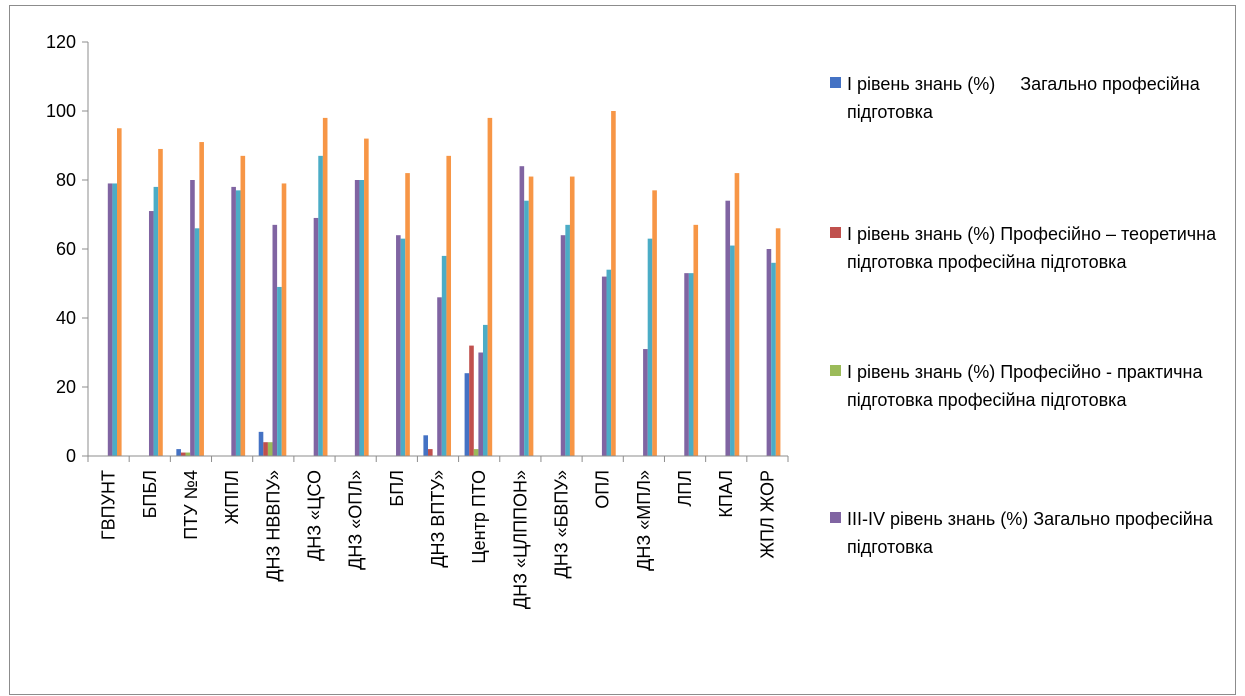 The width and height of the screenshot is (1245, 696). I want to click on x-tick-label: ДНЗ «ОПЛ», so click(356, 520).